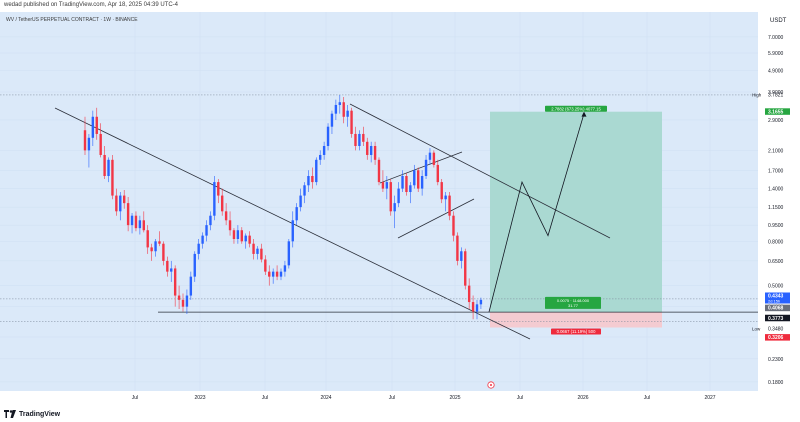  What do you see at coordinates (480, 171) in the screenshot?
I see `upper-trendline` at bounding box center [480, 171].